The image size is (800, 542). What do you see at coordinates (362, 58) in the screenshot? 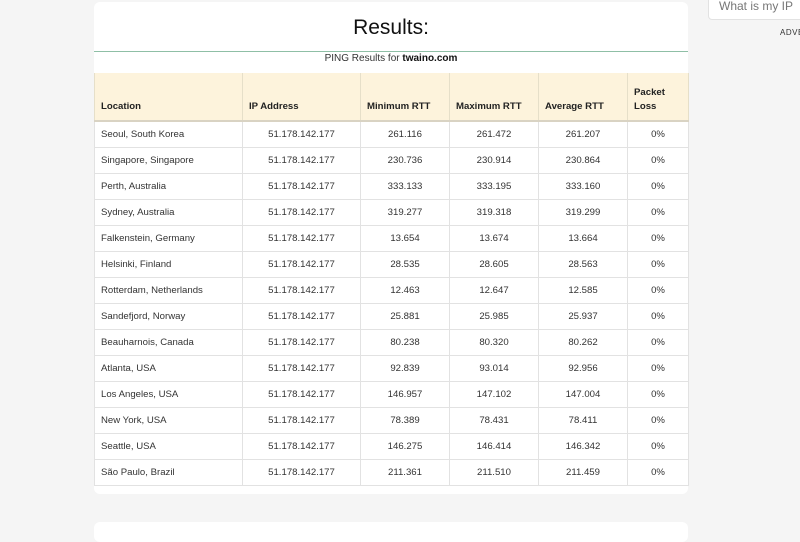
I see `subtitle-prefix: PING Results for` at bounding box center [362, 58].